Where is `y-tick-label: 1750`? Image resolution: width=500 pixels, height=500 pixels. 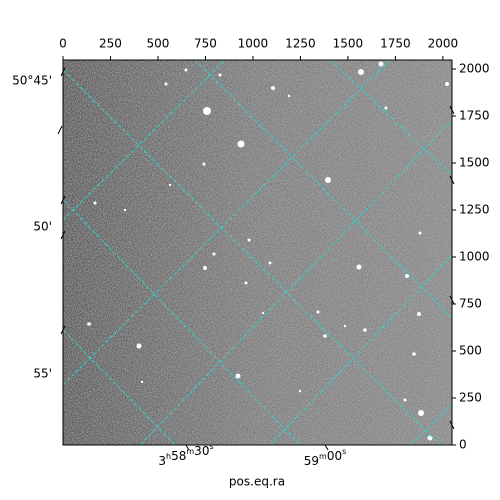
y-tick-label: 1750 is located at coordinates (474, 116).